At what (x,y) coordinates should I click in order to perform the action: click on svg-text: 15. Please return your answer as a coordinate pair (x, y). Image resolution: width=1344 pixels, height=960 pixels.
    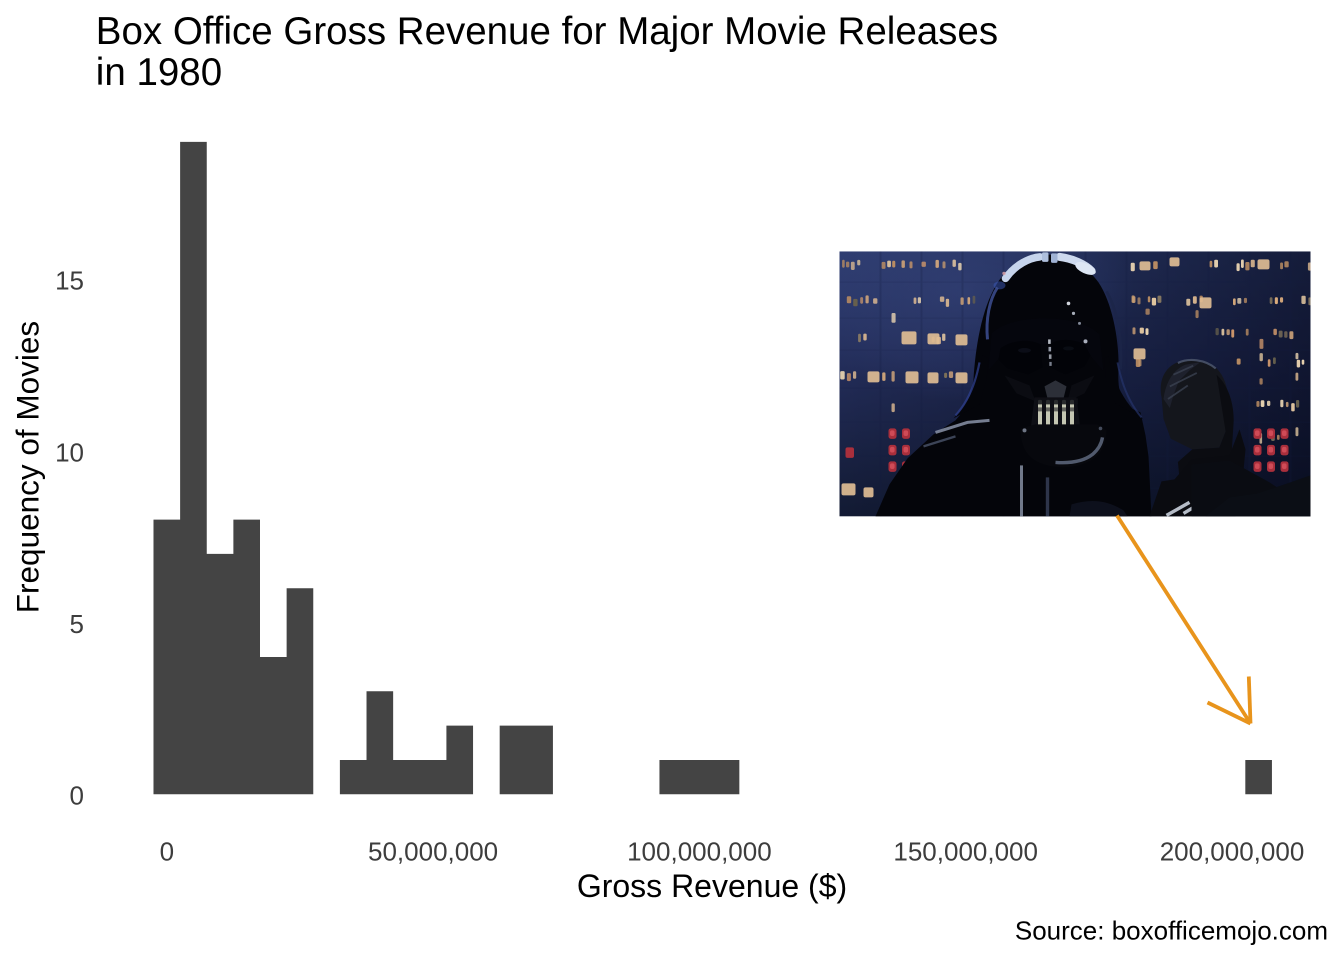
    Looking at the image, I should click on (69, 281).